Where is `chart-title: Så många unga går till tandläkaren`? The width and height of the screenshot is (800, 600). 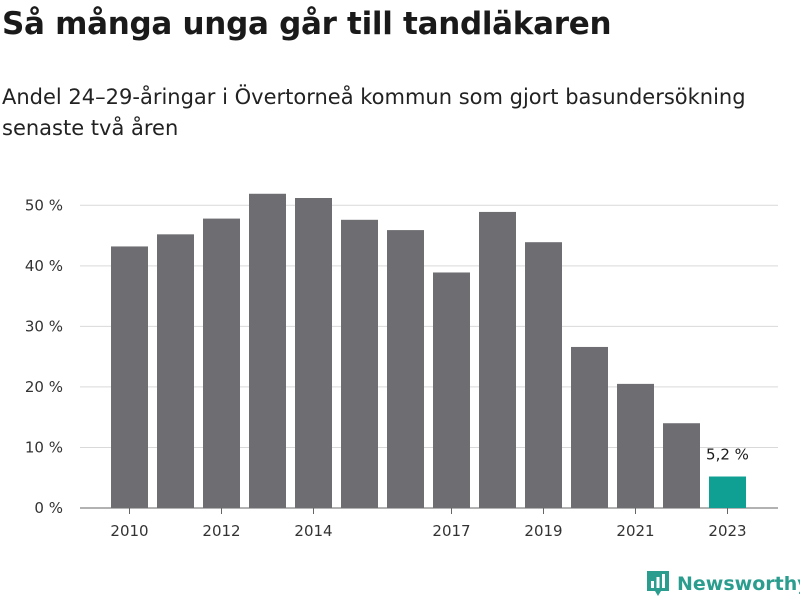
chart-title: Så många unga går till tandläkaren is located at coordinates (307, 24).